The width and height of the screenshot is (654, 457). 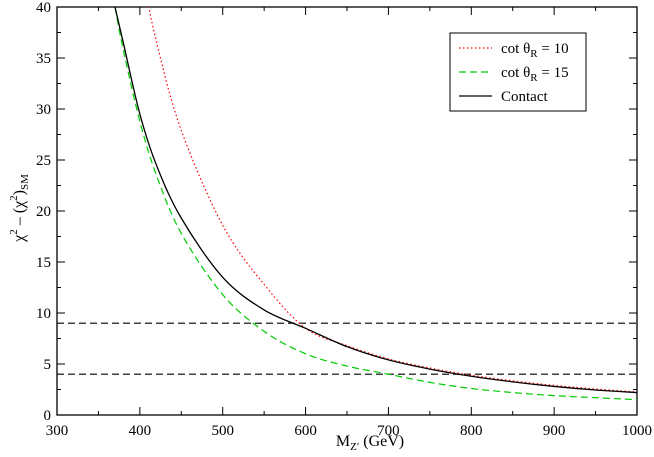 I want to click on x-tick-label: 1000, so click(x=637, y=431).